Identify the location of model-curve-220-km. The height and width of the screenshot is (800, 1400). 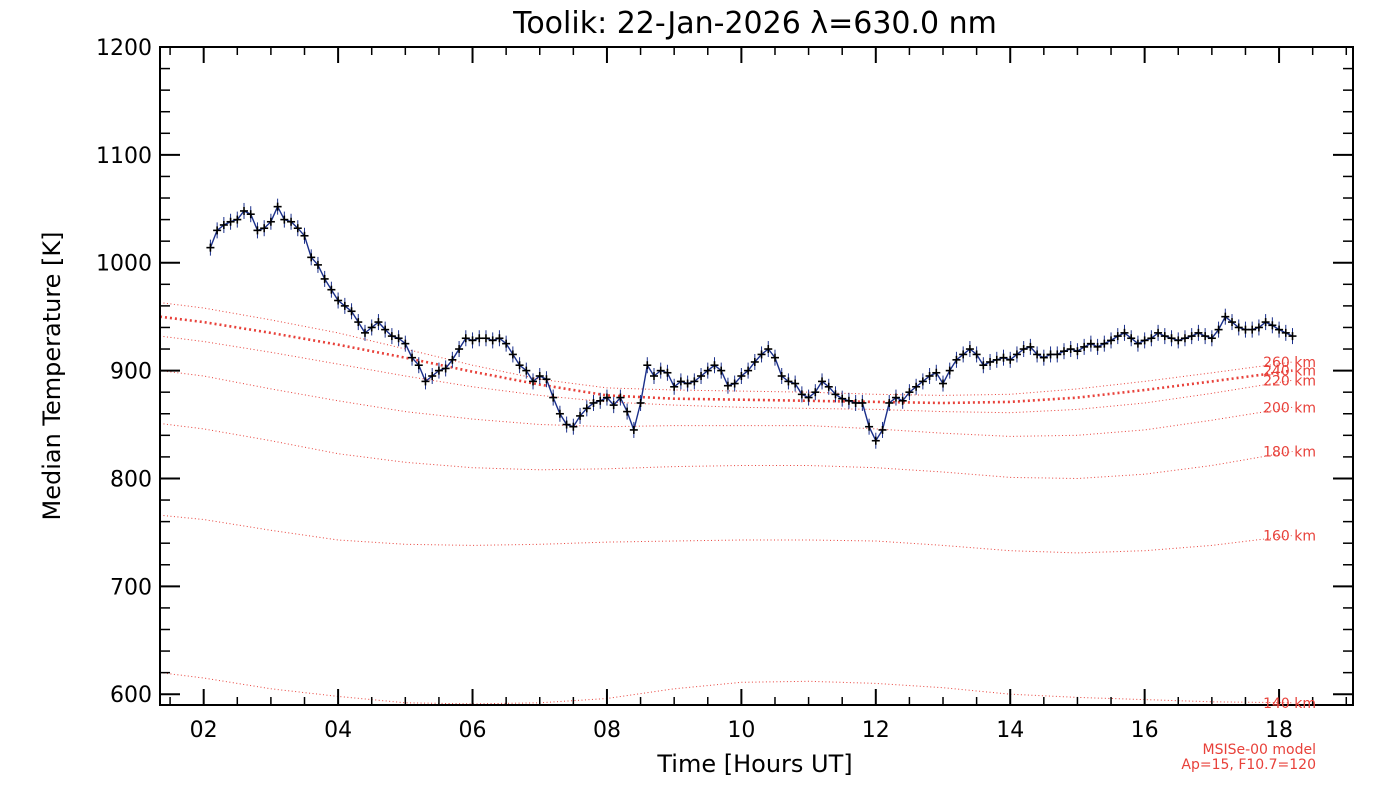
(726, 374).